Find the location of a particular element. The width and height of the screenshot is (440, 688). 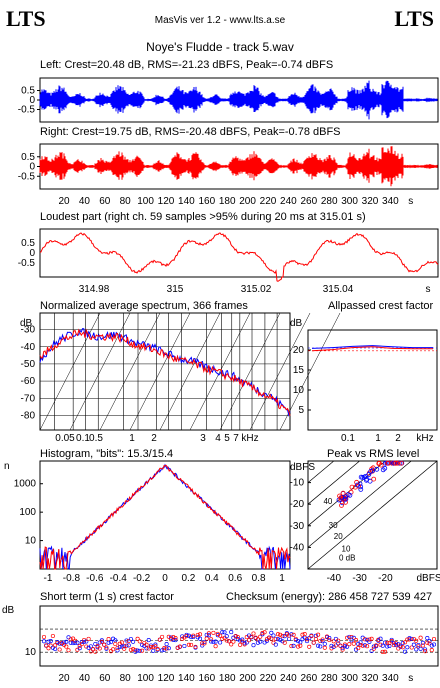

left-waveform is located at coordinates (238, 100).